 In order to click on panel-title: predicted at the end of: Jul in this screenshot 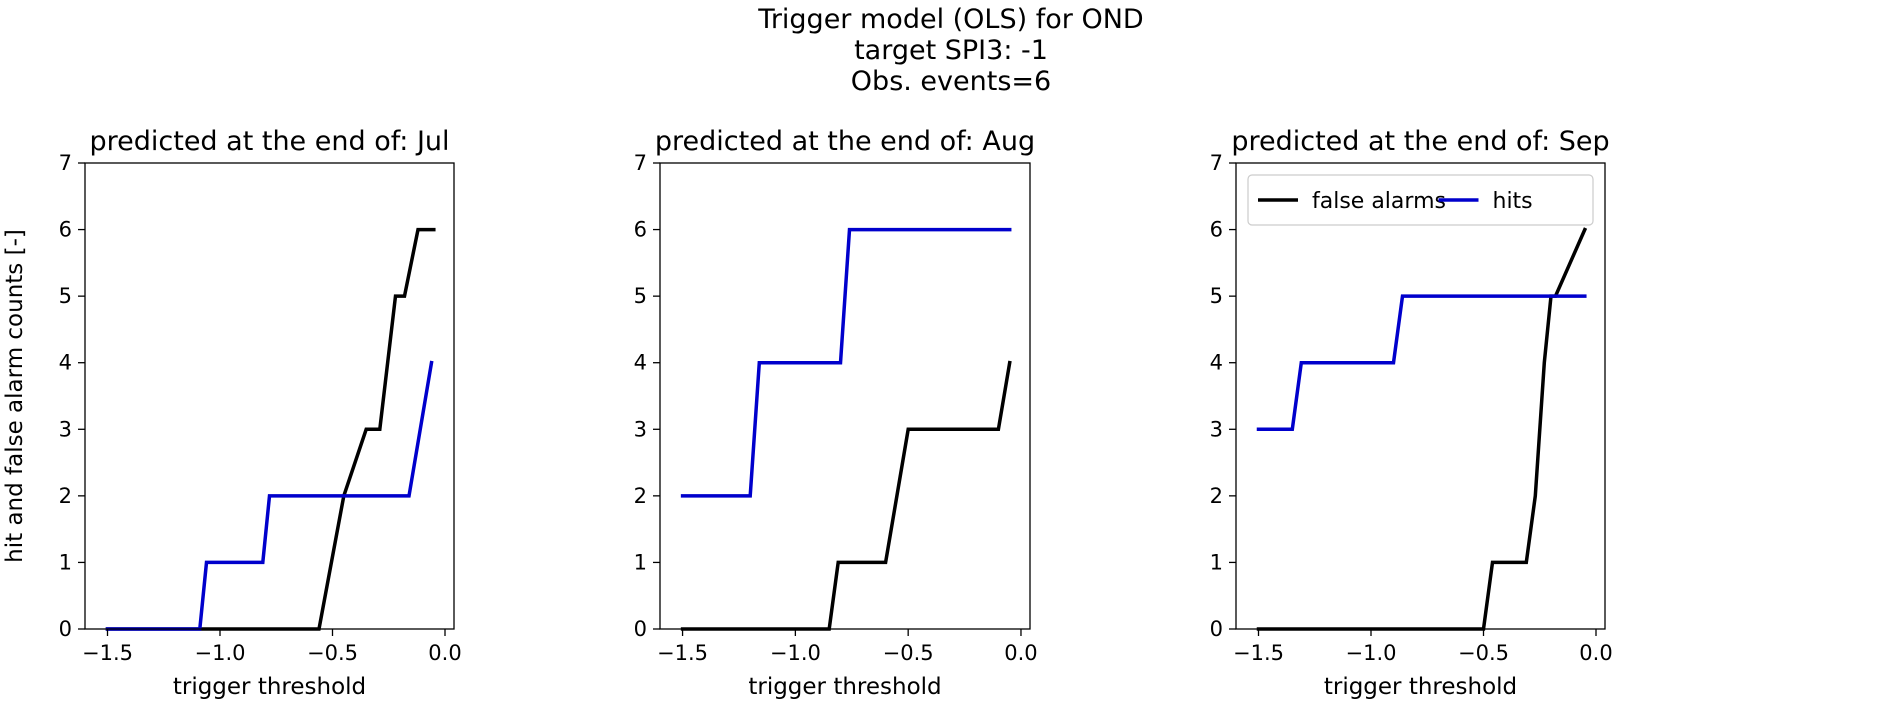, I will do `click(269, 141)`.